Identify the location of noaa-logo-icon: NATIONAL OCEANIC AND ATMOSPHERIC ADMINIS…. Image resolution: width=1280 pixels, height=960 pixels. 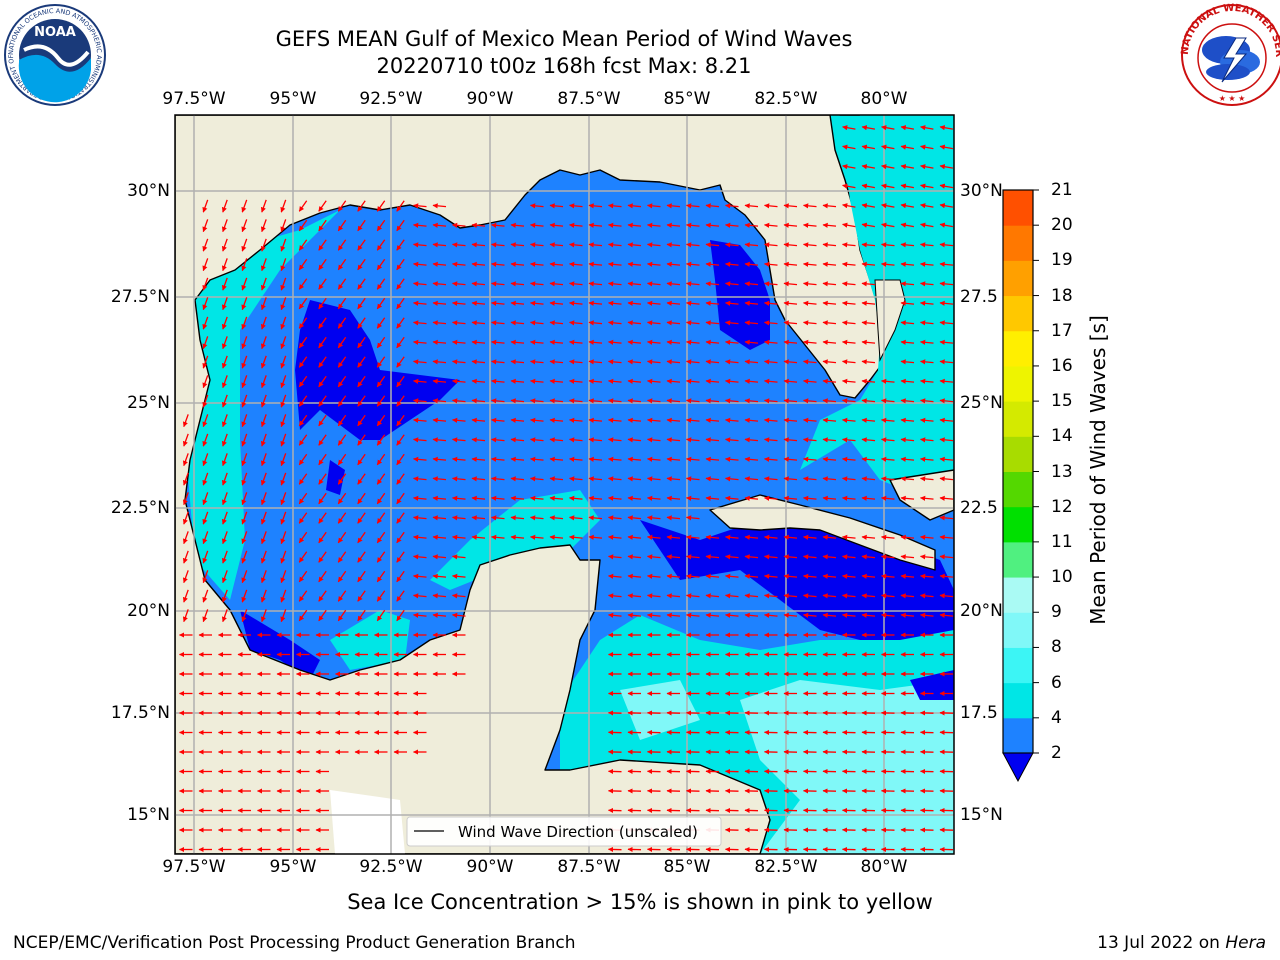
(53, 53).